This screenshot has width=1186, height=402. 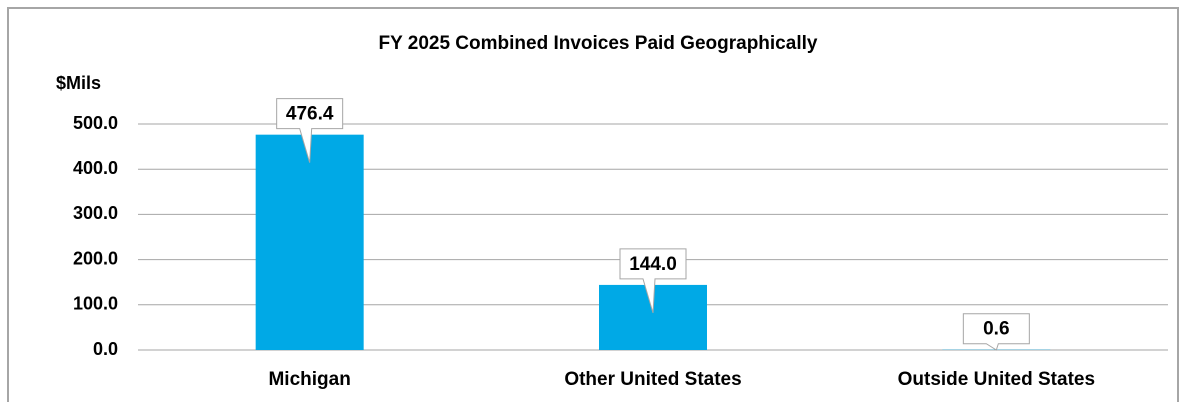 What do you see at coordinates (95, 123) in the screenshot?
I see `y-tick-label: 500.0` at bounding box center [95, 123].